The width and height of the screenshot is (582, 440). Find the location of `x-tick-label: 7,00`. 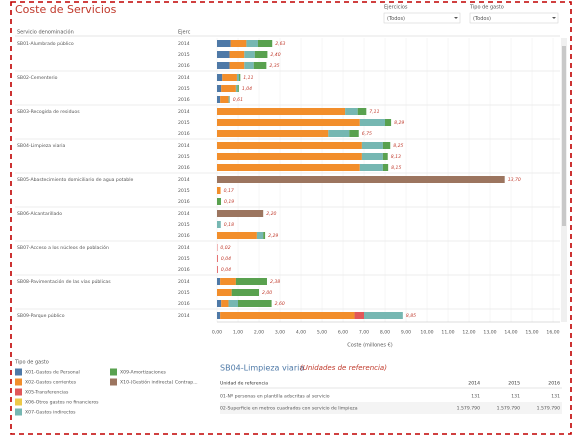

x-tick-label: 7,00 is located at coordinates (364, 333).